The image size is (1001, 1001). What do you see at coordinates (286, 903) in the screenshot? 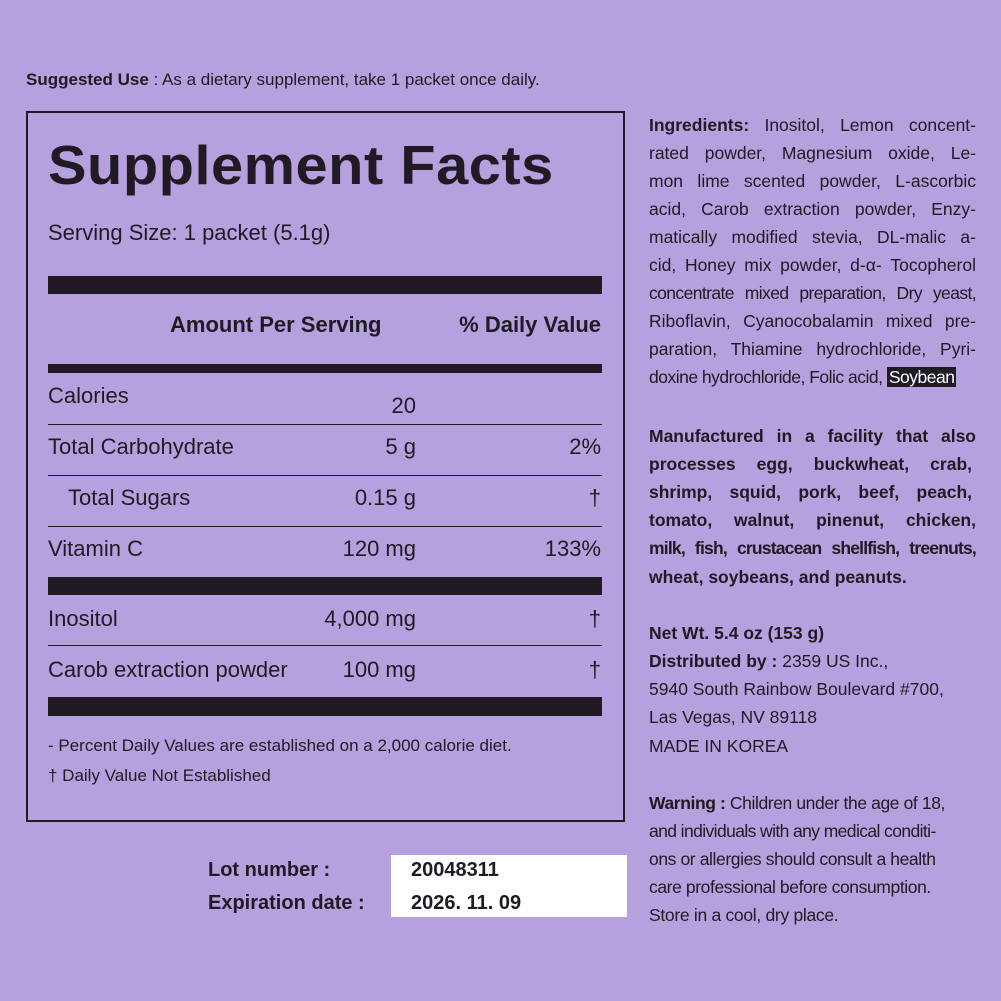
I see `expiration-label: Expiration date :` at bounding box center [286, 903].